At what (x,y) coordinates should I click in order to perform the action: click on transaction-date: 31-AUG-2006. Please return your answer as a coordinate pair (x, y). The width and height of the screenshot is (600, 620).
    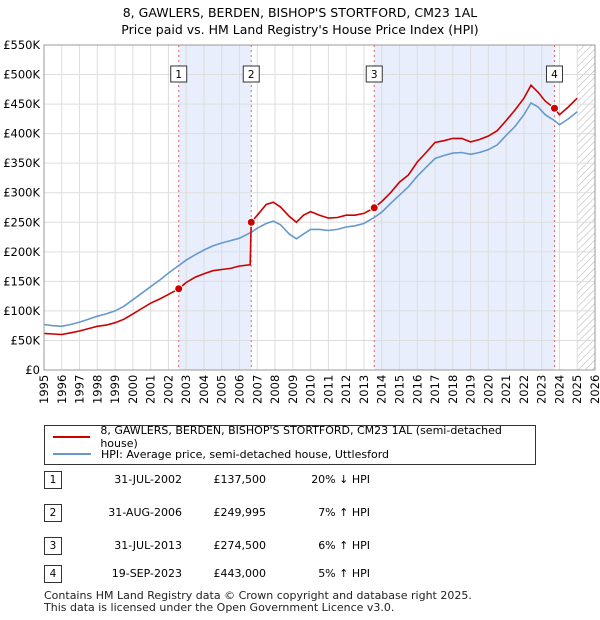
    Looking at the image, I should click on (145, 512).